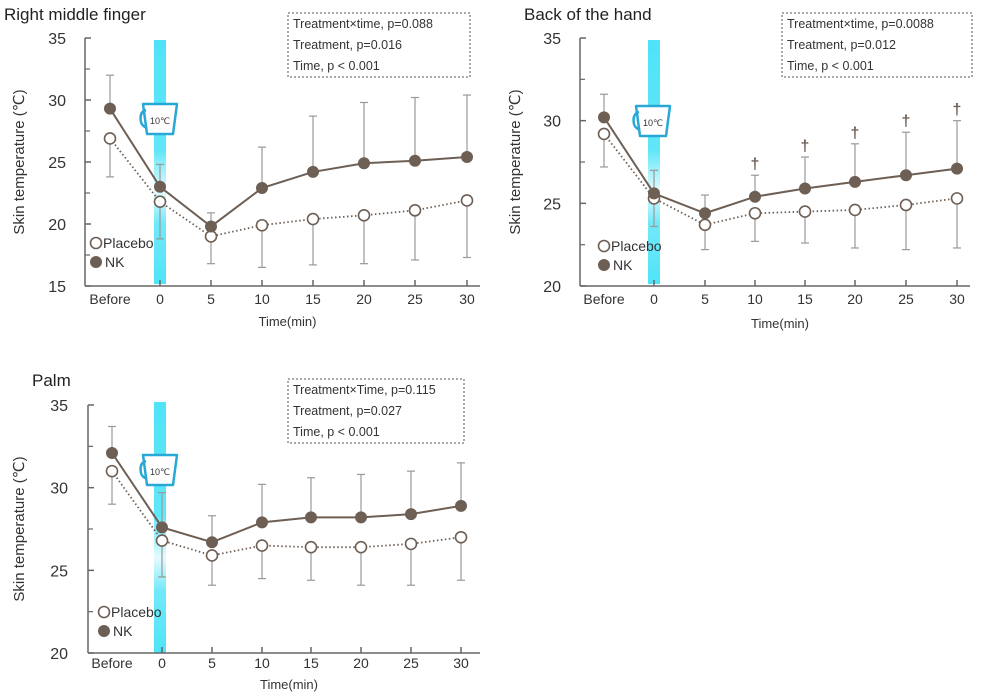  I want to click on nk-series-line, so click(288, 168).